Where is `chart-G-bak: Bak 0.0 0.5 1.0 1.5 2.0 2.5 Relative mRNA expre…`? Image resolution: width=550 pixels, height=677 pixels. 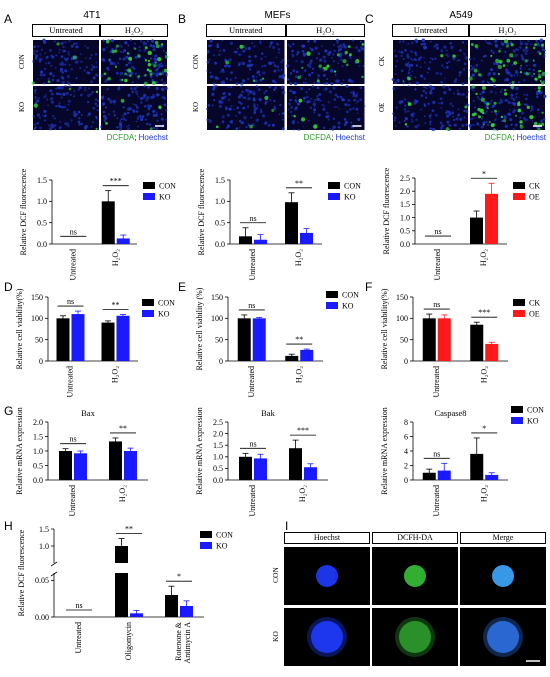
chart-G-bak: Bak 0.0 0.5 1.0 1.5 2.0 2.5 Relative mRNA expre… is located at coordinates (261, 462).